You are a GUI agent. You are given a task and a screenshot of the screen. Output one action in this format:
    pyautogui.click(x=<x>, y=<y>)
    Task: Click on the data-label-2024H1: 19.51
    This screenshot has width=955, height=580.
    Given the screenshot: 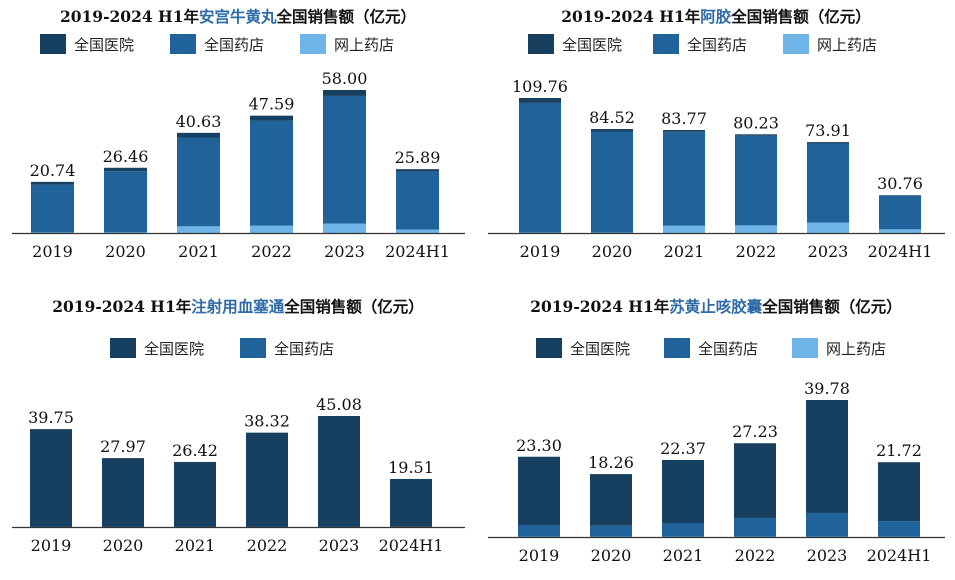 What is the action you would take?
    pyautogui.click(x=411, y=467)
    